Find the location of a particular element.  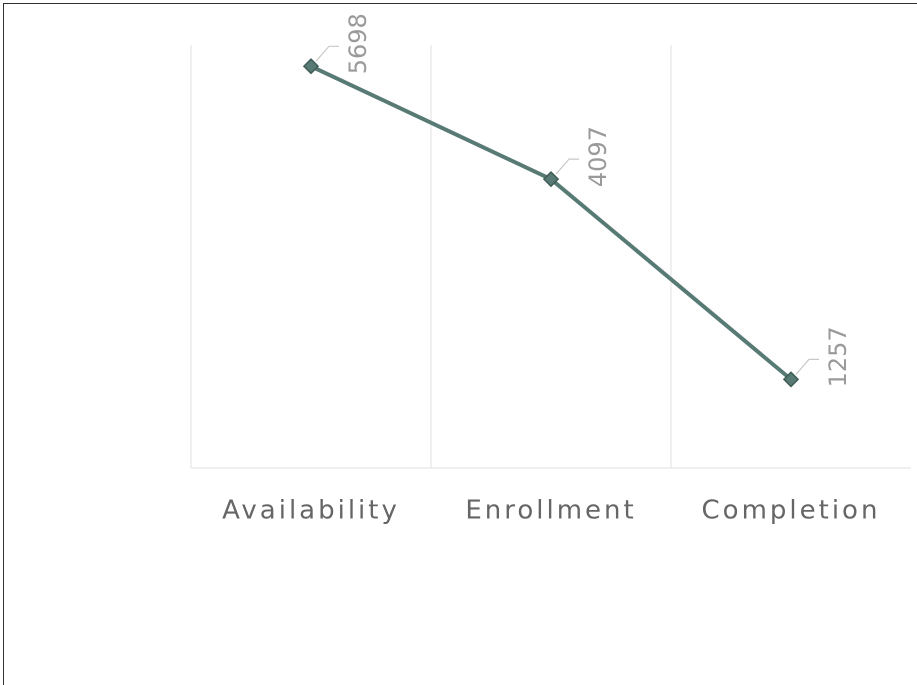

data-label: 4097 is located at coordinates (598, 156).